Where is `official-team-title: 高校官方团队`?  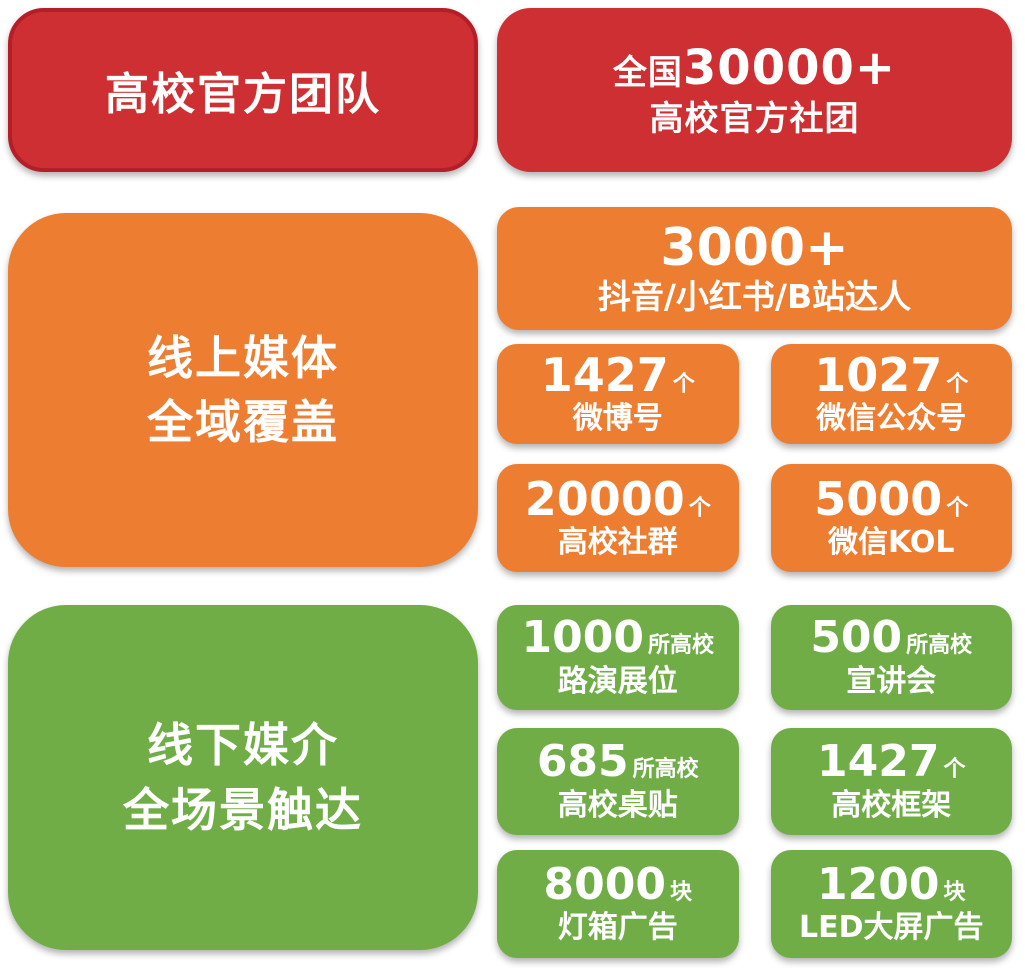 official-team-title: 高校官方团队 is located at coordinates (243, 94).